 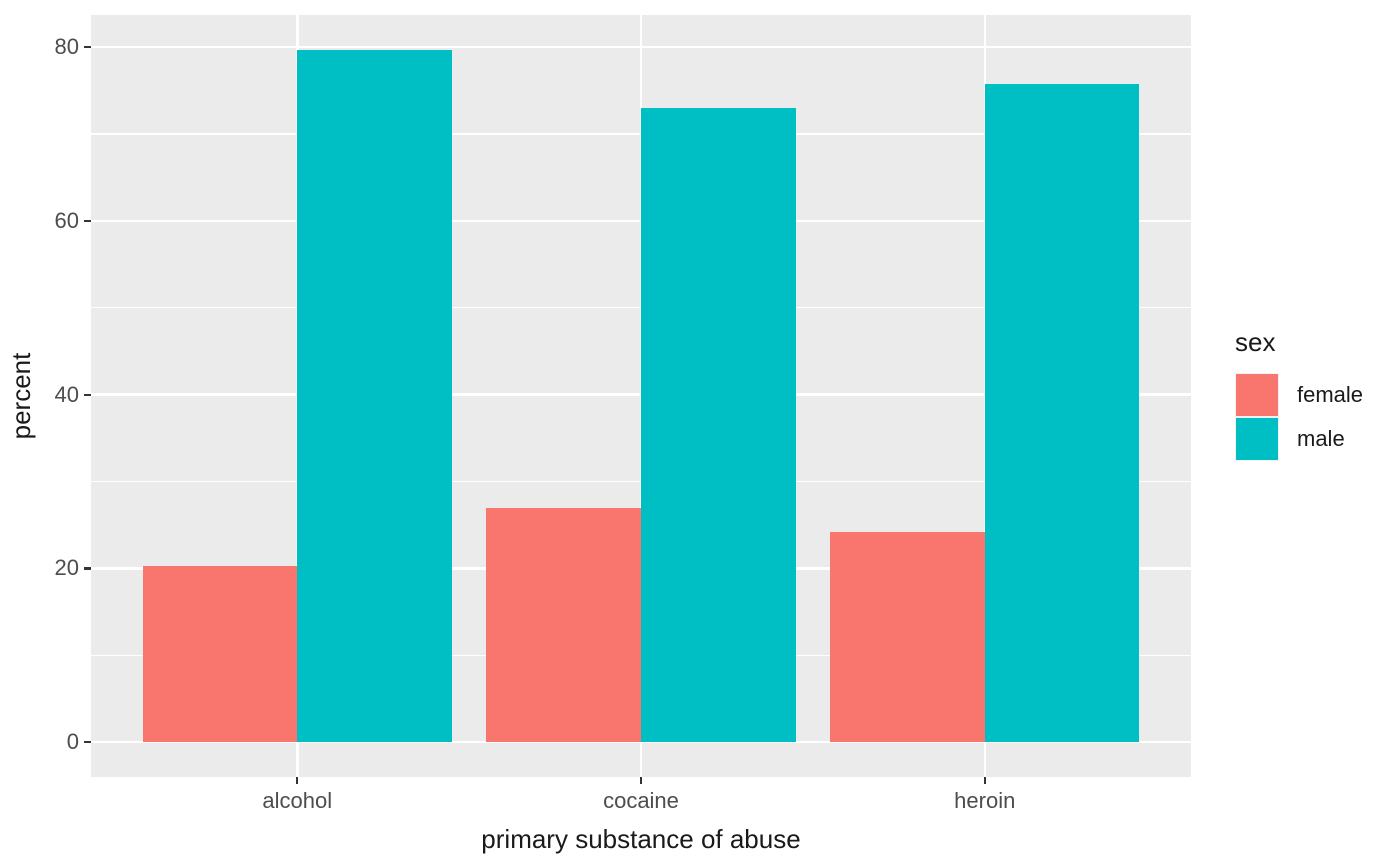 I want to click on bar-alcohol-female, so click(x=220, y=654).